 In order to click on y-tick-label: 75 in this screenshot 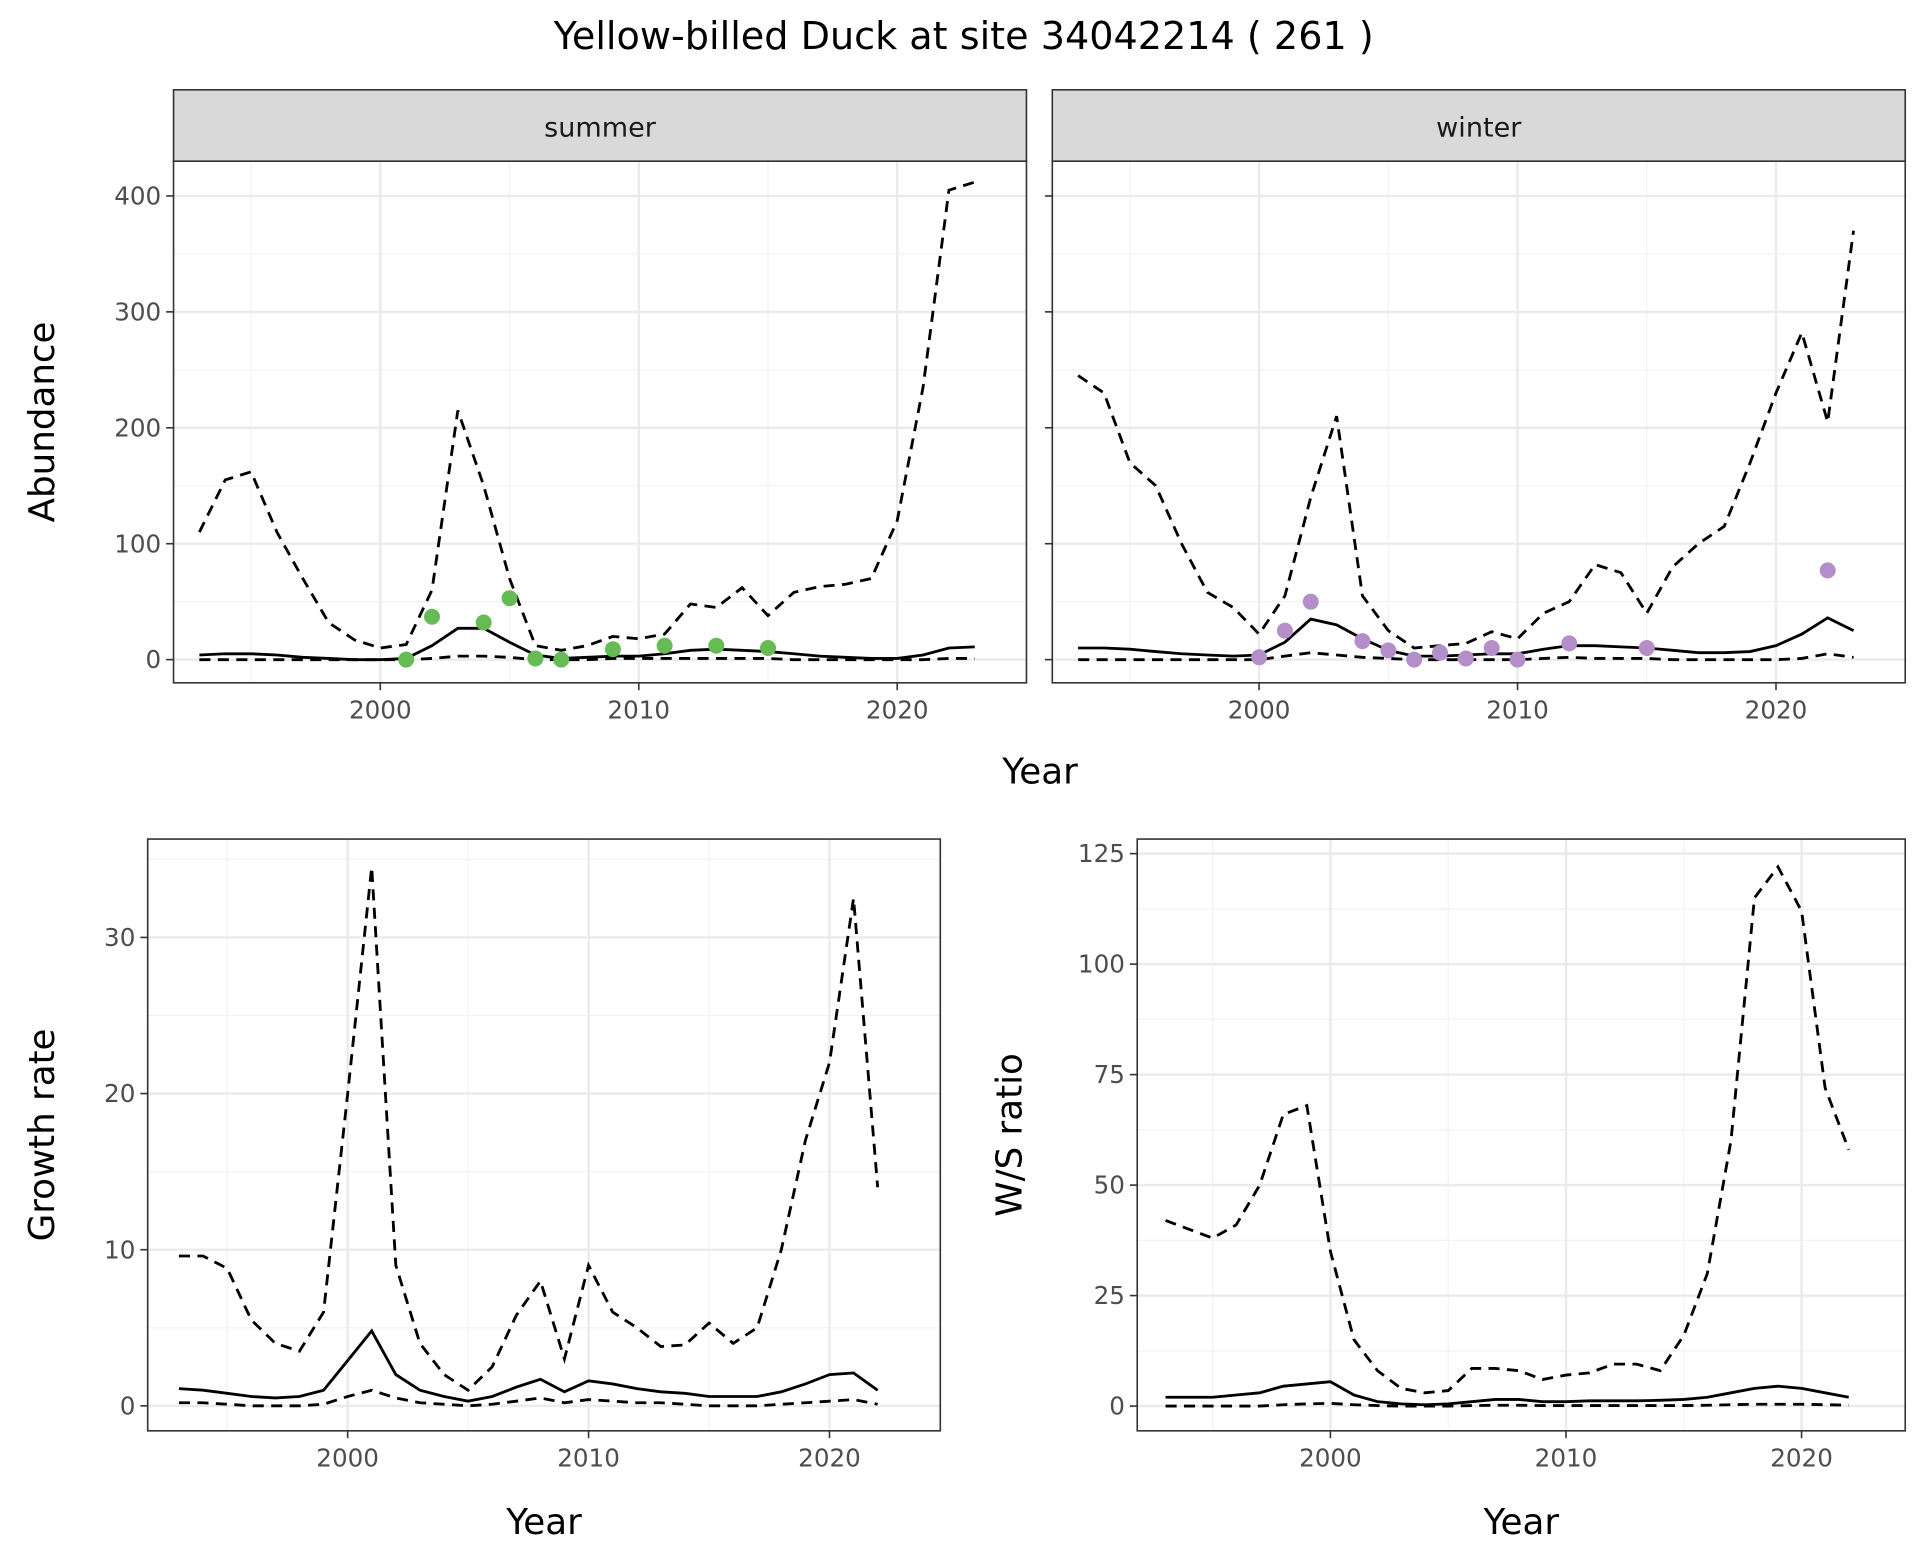, I will do `click(1109, 1074)`.